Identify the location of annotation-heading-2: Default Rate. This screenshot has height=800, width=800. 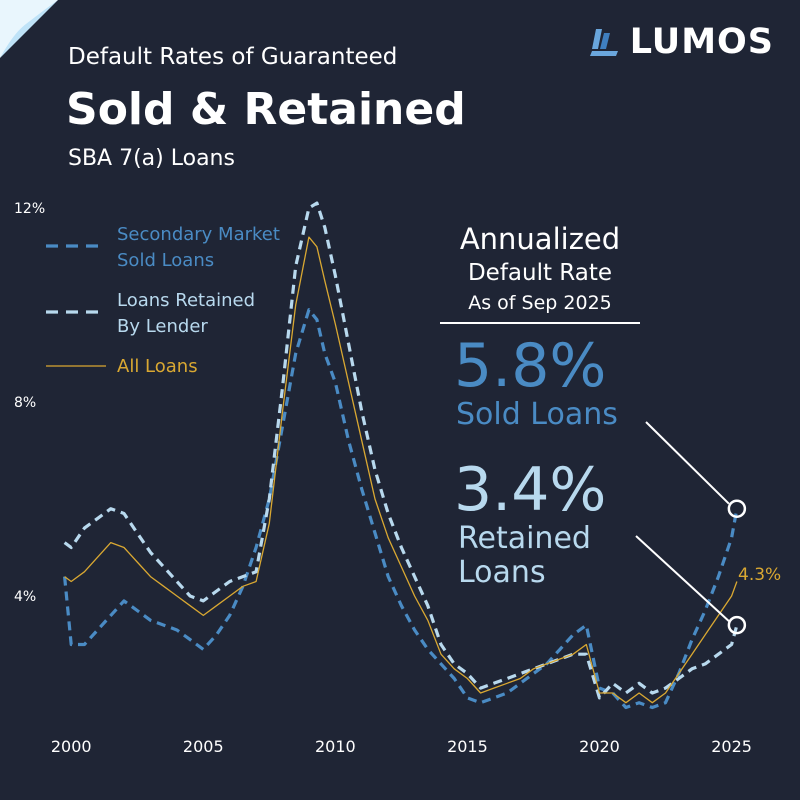
(540, 273).